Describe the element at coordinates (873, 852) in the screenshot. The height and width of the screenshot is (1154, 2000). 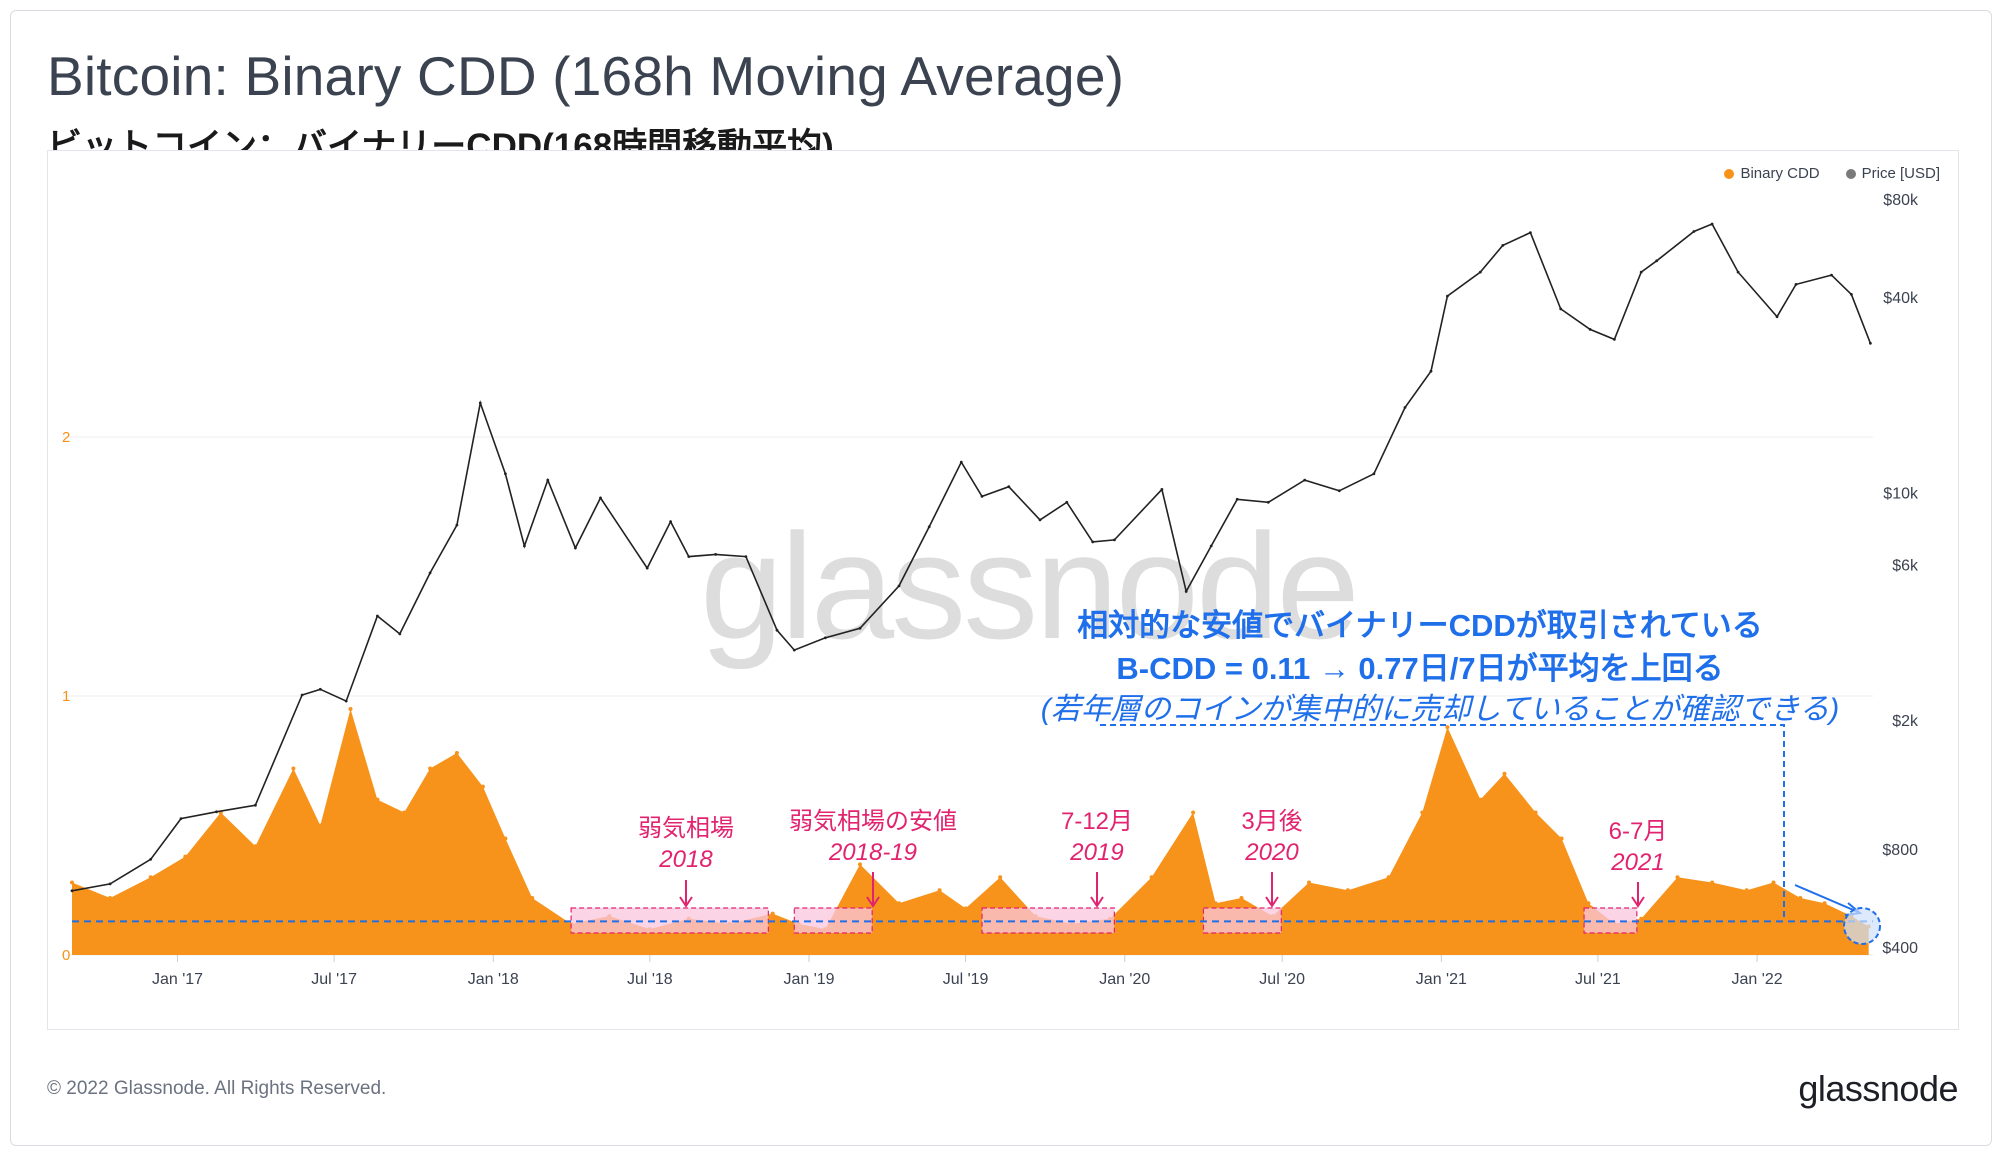
I see `period-year: 2018-19` at that location.